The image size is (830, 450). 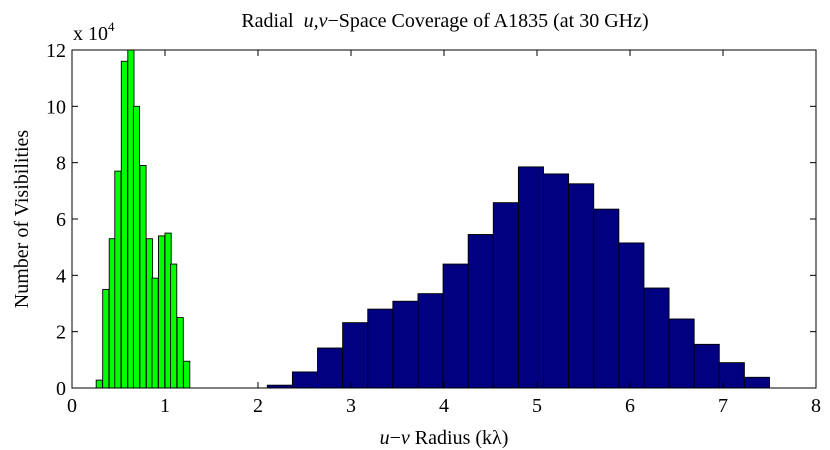 What do you see at coordinates (630, 406) in the screenshot?
I see `x-tick-label: 6` at bounding box center [630, 406].